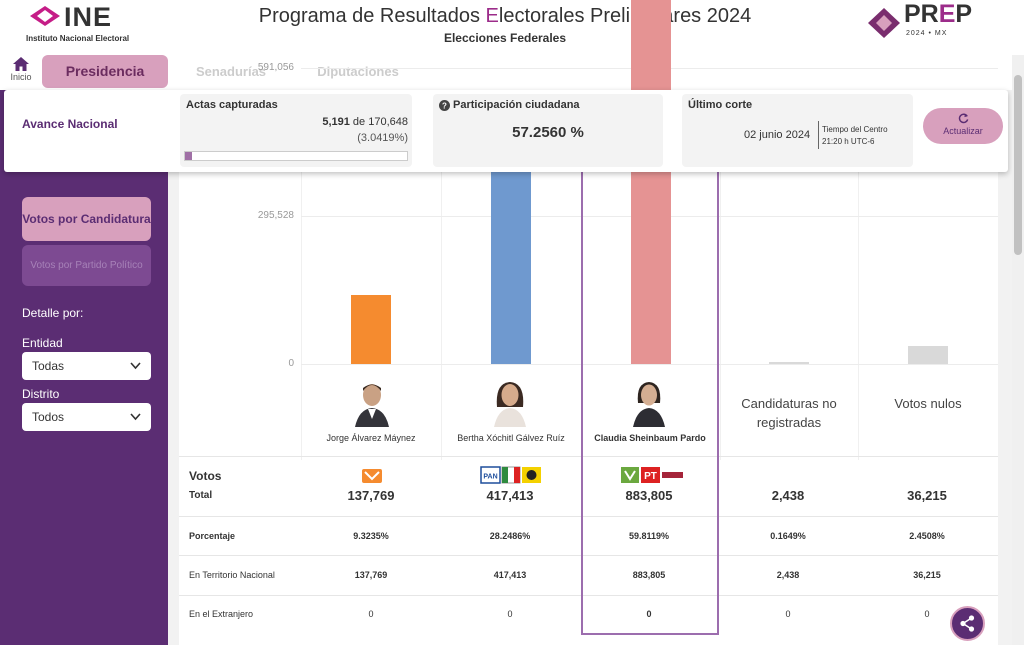 The width and height of the screenshot is (1024, 645). I want to click on table-cell: 9.3235%, so click(371, 536).